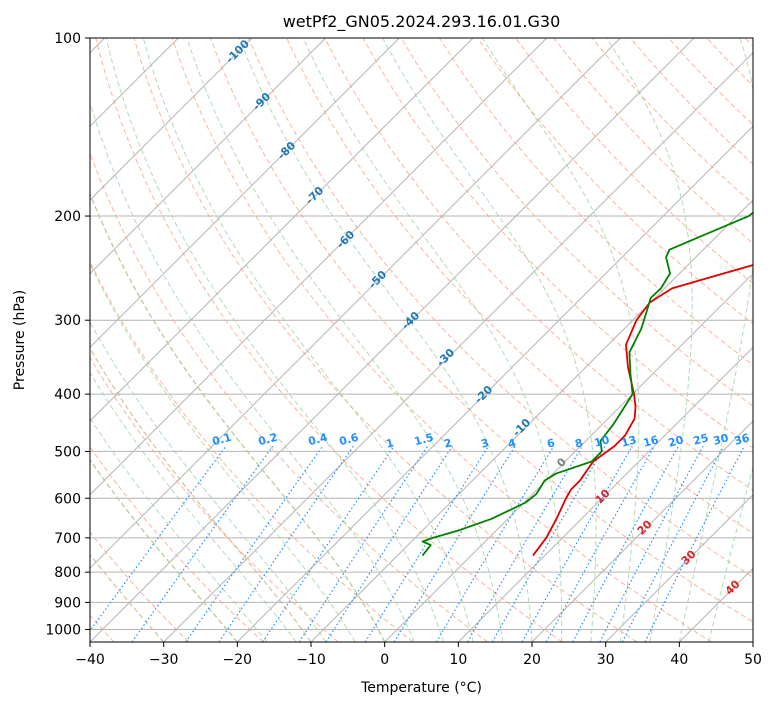 This screenshot has width=775, height=708. What do you see at coordinates (389, 443) in the screenshot?
I see `mixing-ratio-label: 1` at bounding box center [389, 443].